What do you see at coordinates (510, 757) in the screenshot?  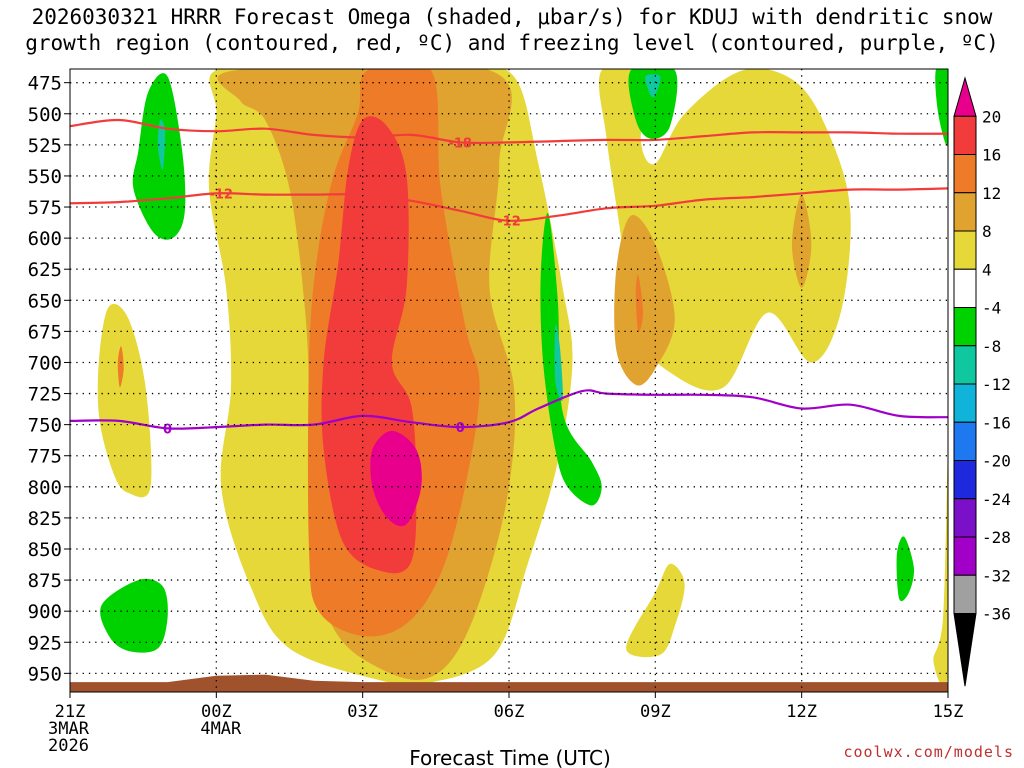 I see `x-axis-title: Forecast Time (UTC)` at bounding box center [510, 757].